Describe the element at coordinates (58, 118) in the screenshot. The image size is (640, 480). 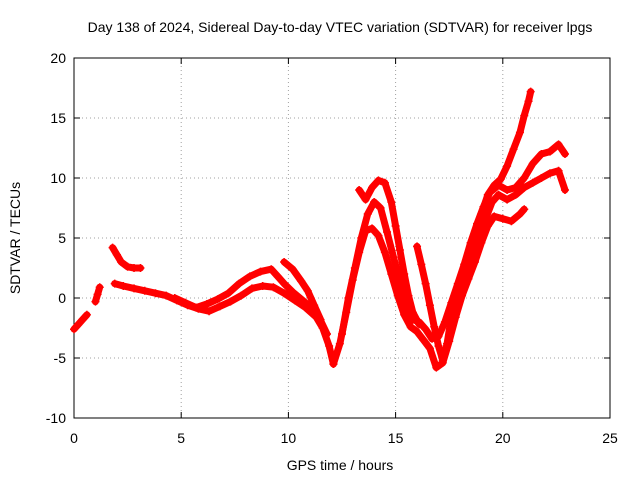
I see `y-tick-label: 15` at that location.